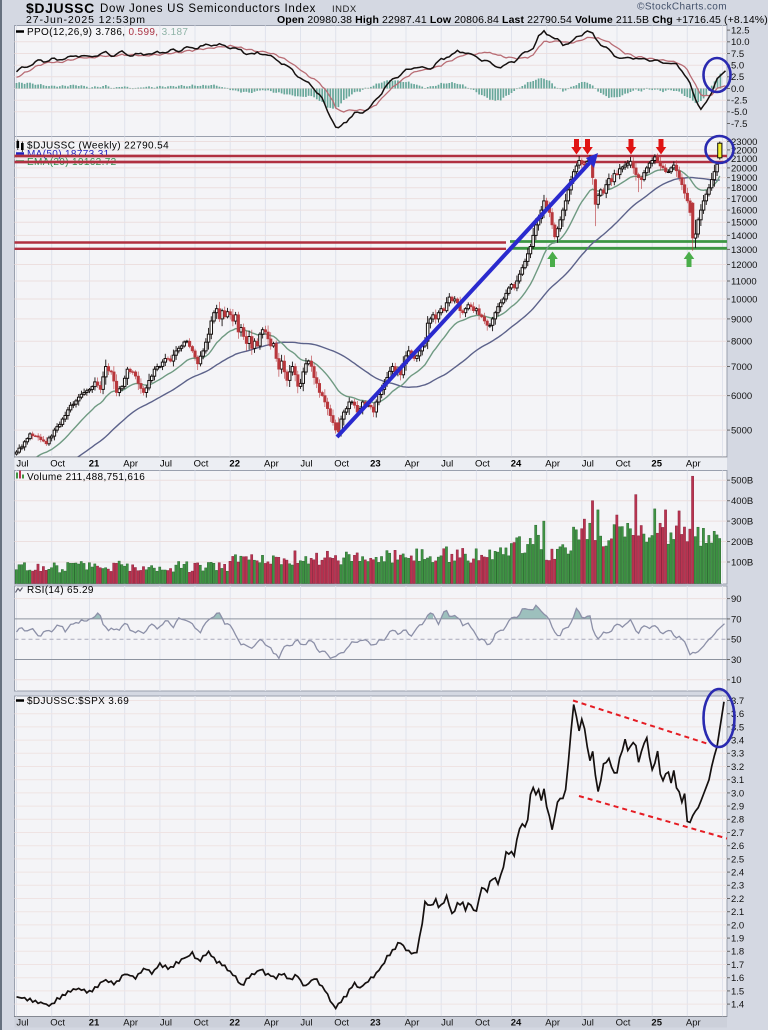 The width and height of the screenshot is (768, 1030). What do you see at coordinates (739, 112) in the screenshot?
I see `svg-text: -5.0` at bounding box center [739, 112].